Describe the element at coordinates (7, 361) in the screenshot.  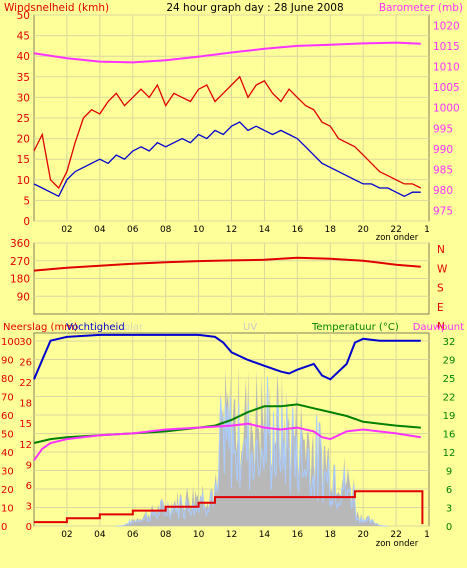
I see `rain-tick: 90` at that location.